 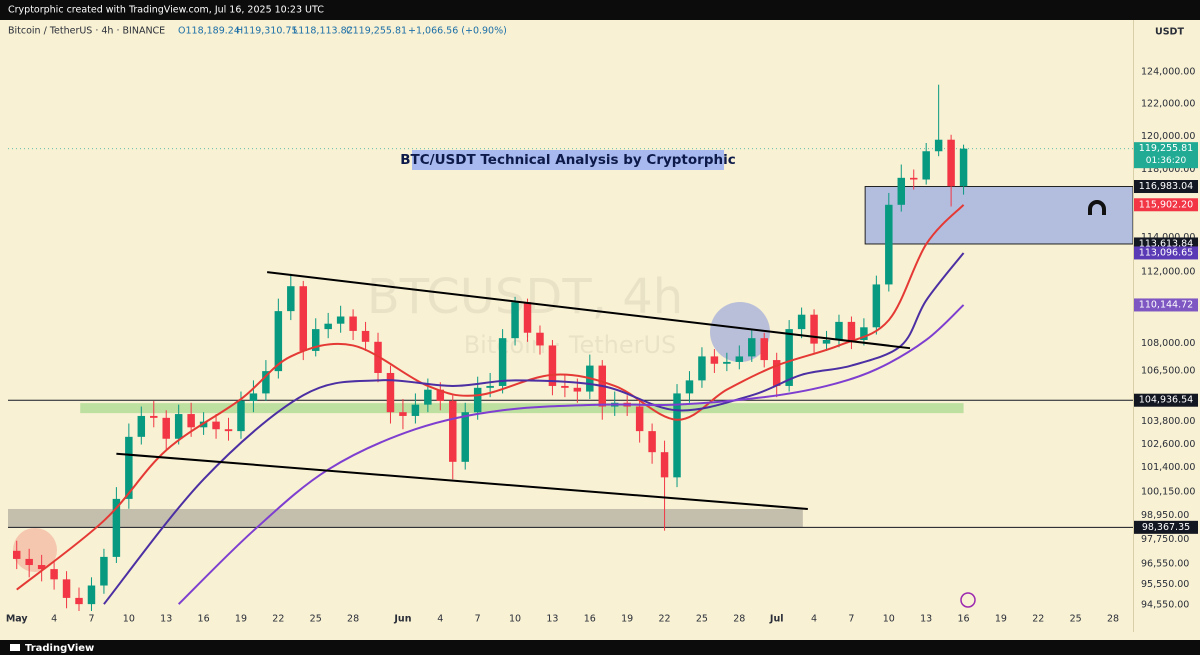 I want to click on x-tick-label: Jun, so click(x=402, y=619).